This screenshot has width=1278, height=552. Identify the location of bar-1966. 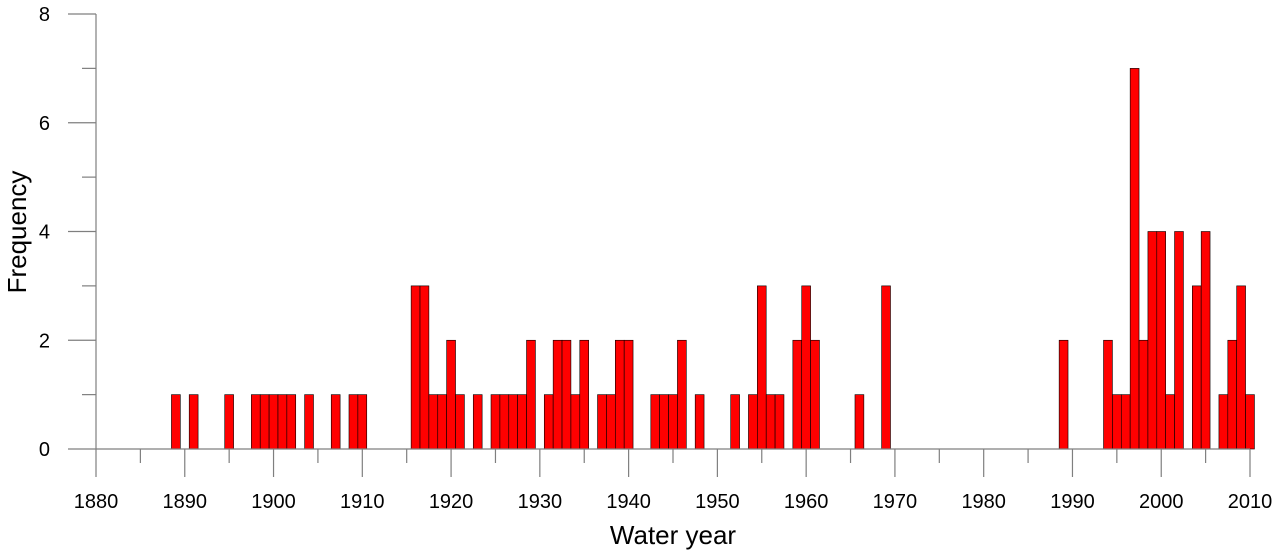
(859, 422).